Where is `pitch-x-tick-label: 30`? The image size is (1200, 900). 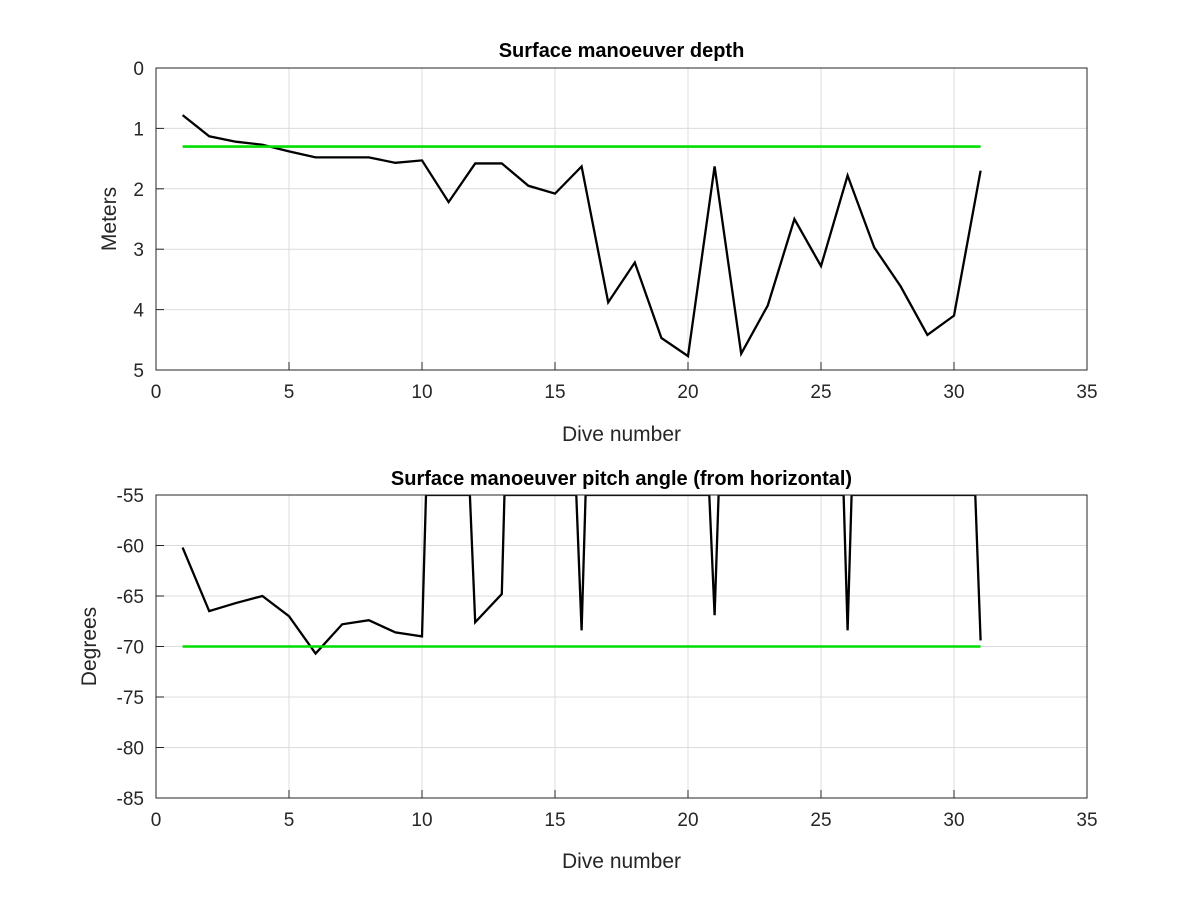 pitch-x-tick-label: 30 is located at coordinates (953, 820).